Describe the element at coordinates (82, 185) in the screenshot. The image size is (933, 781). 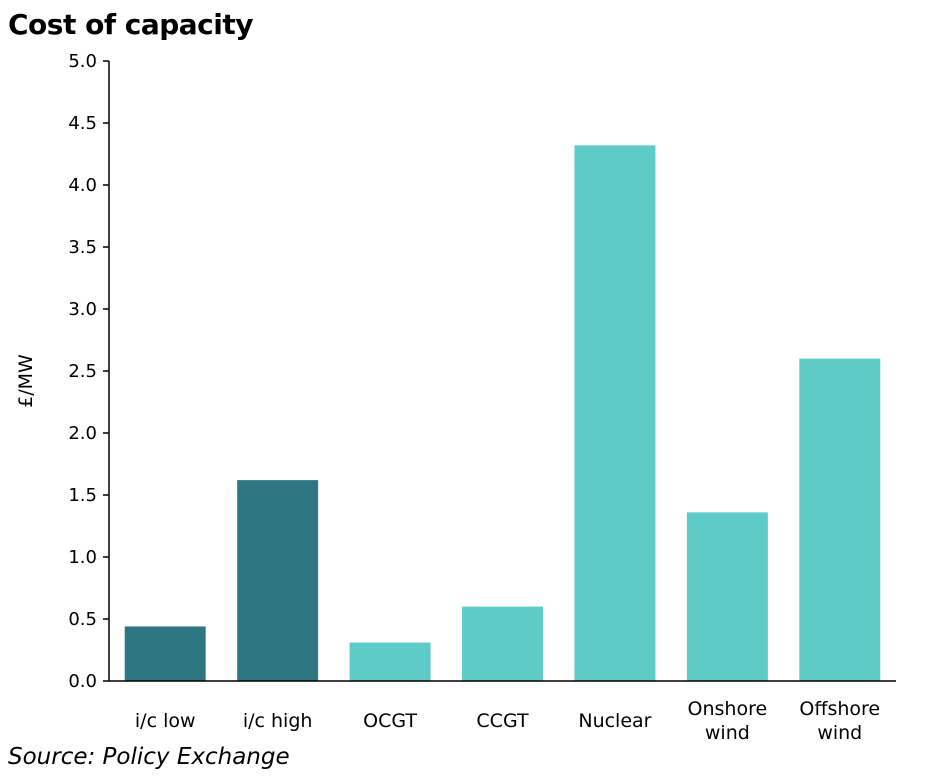
I see `y-tick-label: 4.0` at that location.